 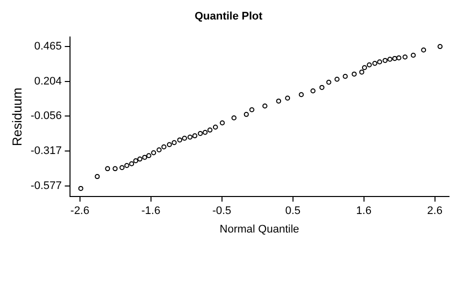 I want to click on x-axis-title: Normal Quantile, so click(x=260, y=229).